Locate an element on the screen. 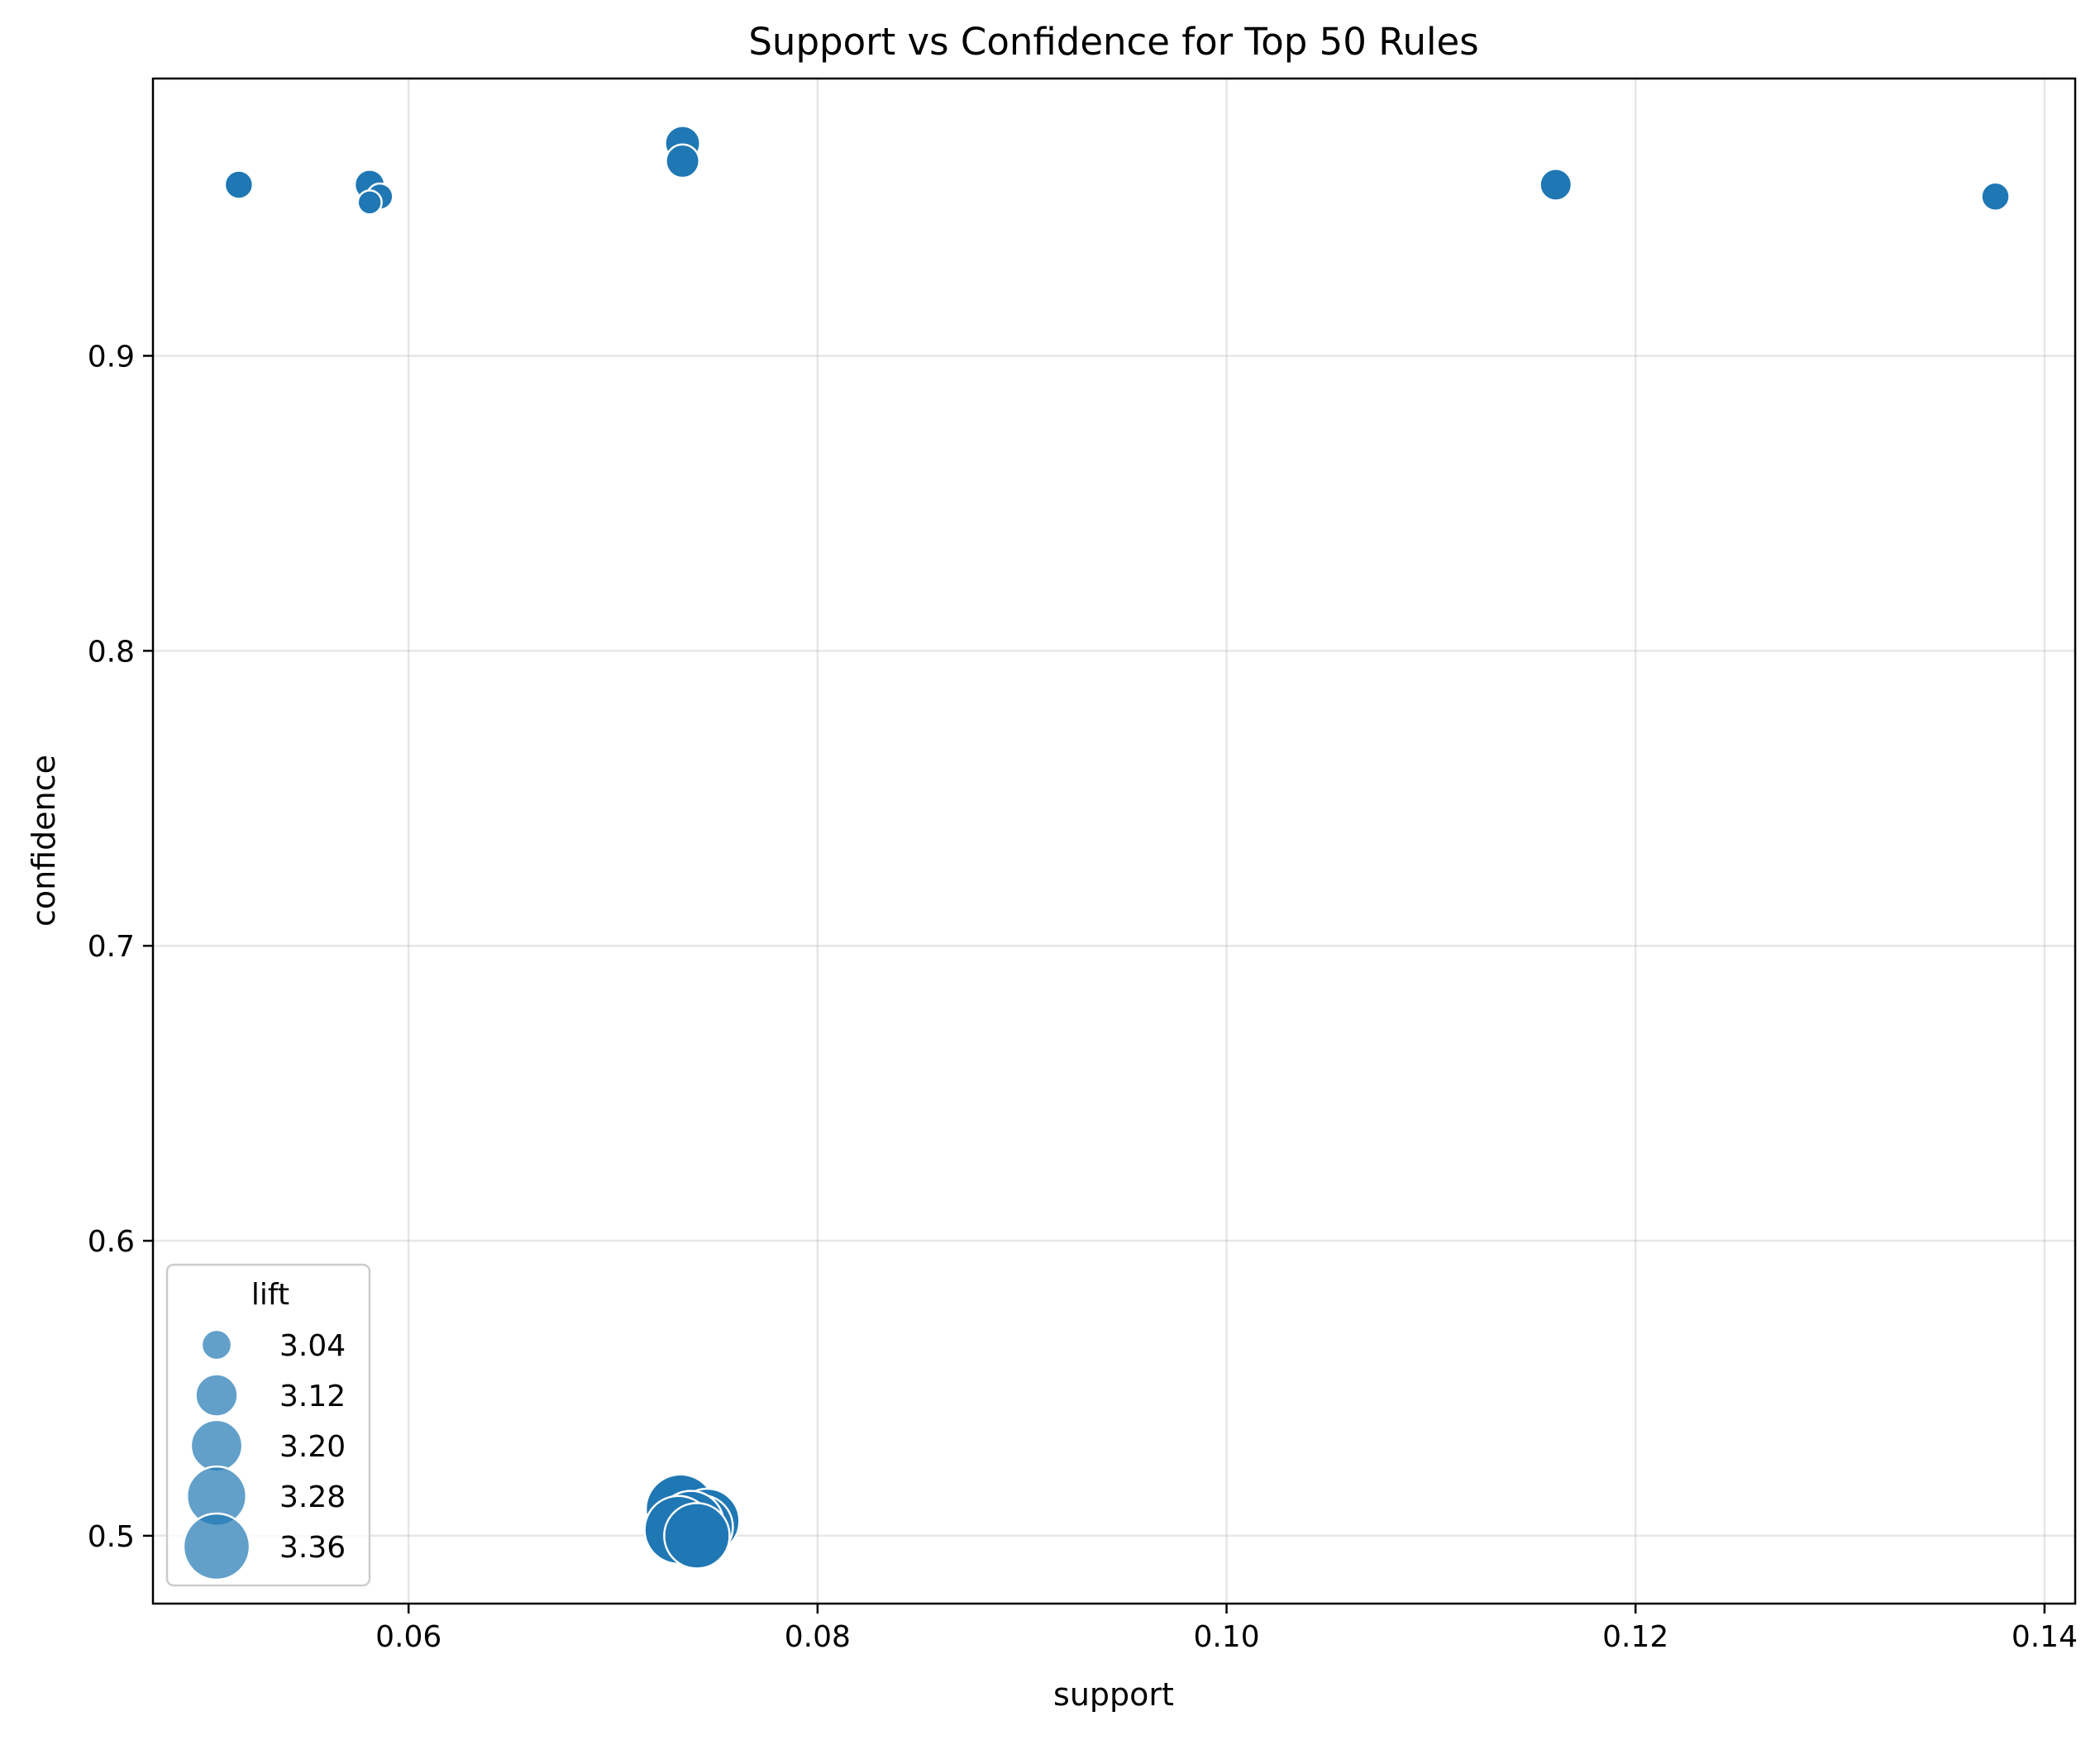 The image size is (2100, 1740). x-axis-ticks: 0.06 0.08 0.10 0.12 0.14 is located at coordinates (1226, 1629).